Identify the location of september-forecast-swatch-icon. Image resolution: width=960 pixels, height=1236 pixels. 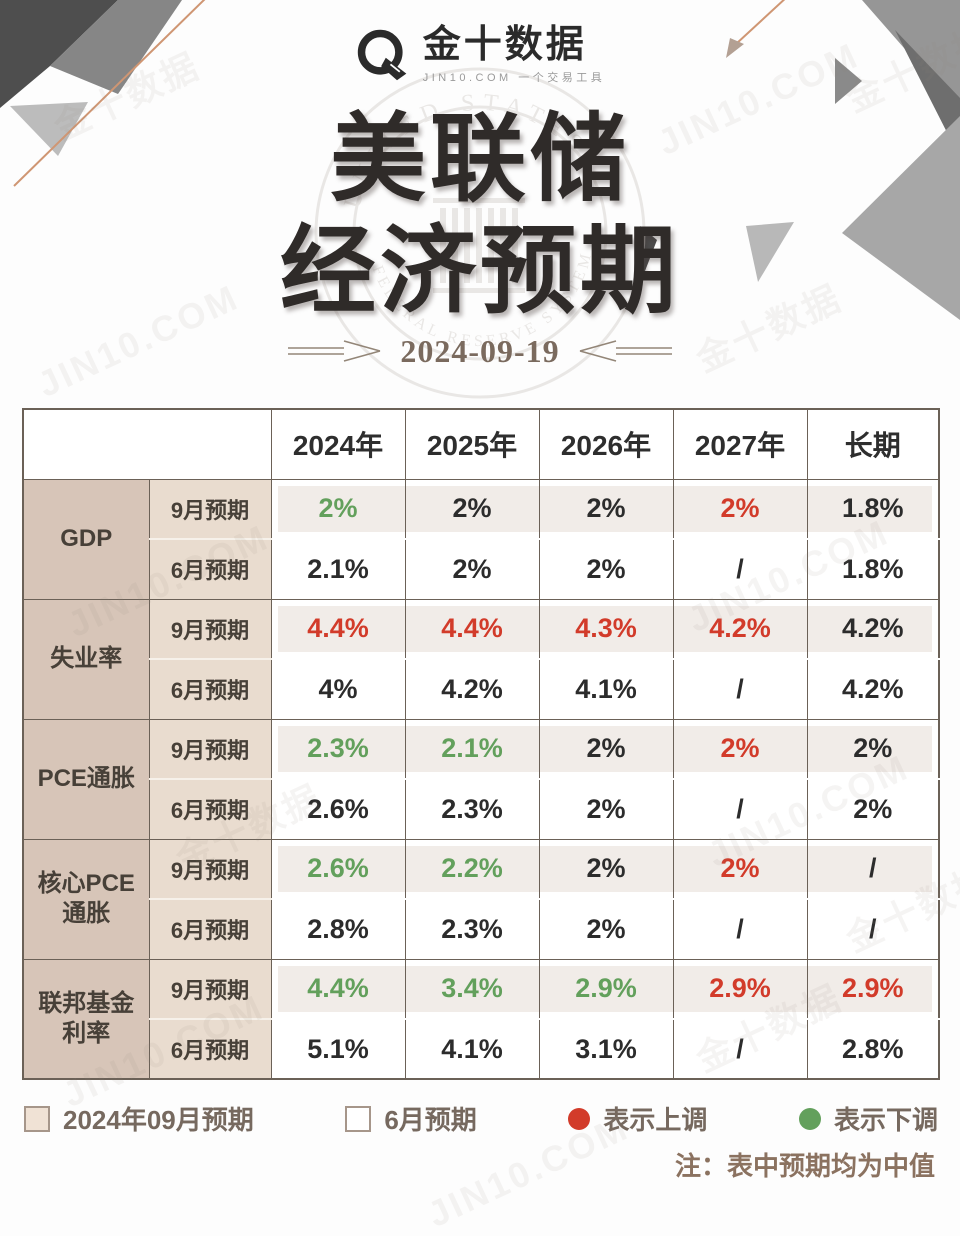
(37, 1118).